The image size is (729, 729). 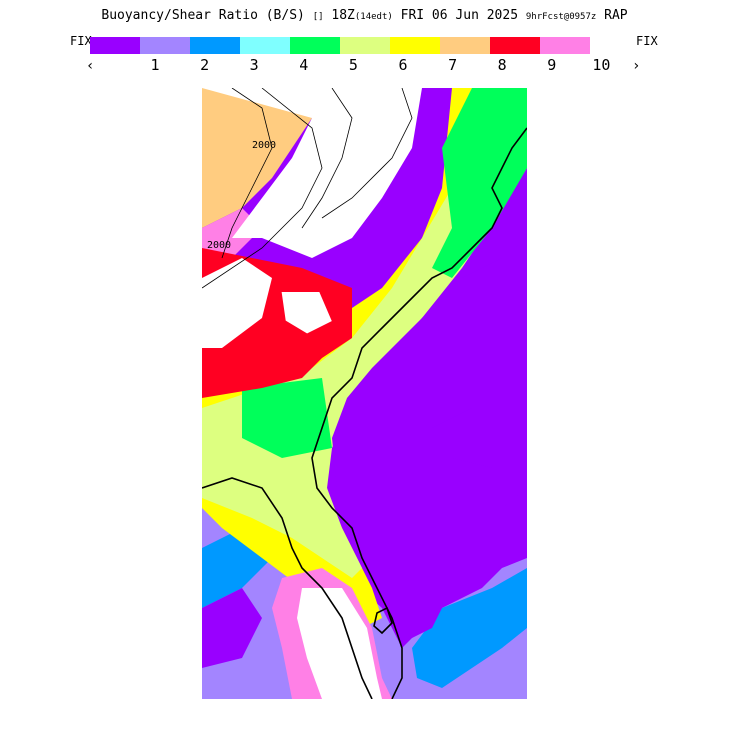 What do you see at coordinates (453, 65) in the screenshot?
I see `legend-tick-label: 7` at bounding box center [453, 65].